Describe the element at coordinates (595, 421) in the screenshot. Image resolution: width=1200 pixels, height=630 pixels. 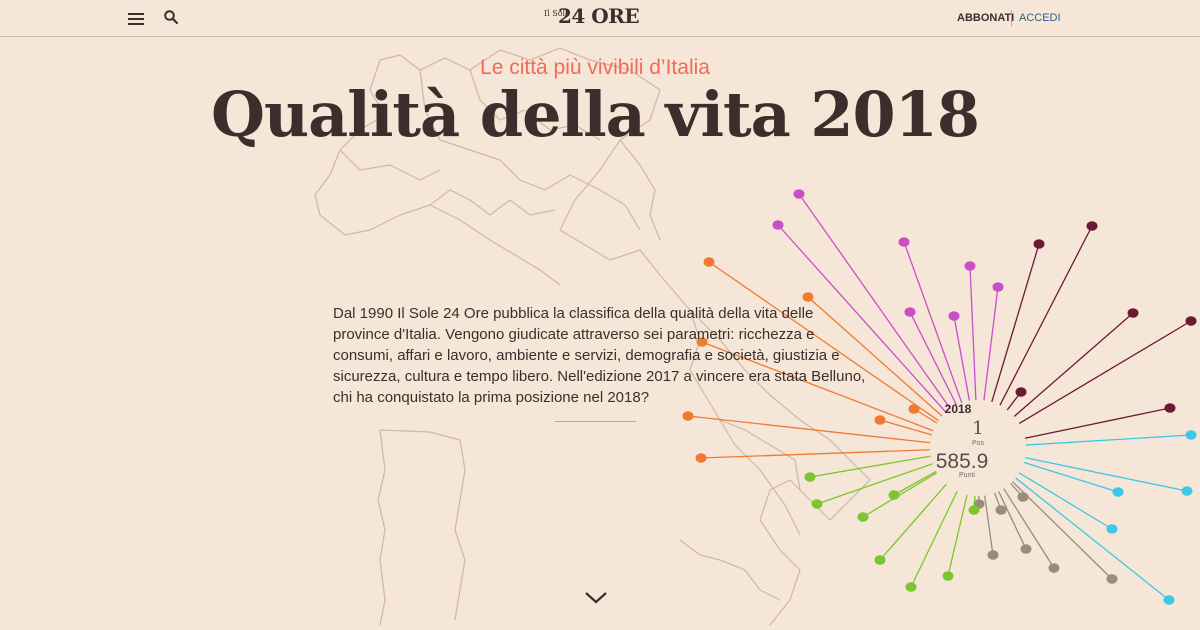
I see `intro-divider` at that location.